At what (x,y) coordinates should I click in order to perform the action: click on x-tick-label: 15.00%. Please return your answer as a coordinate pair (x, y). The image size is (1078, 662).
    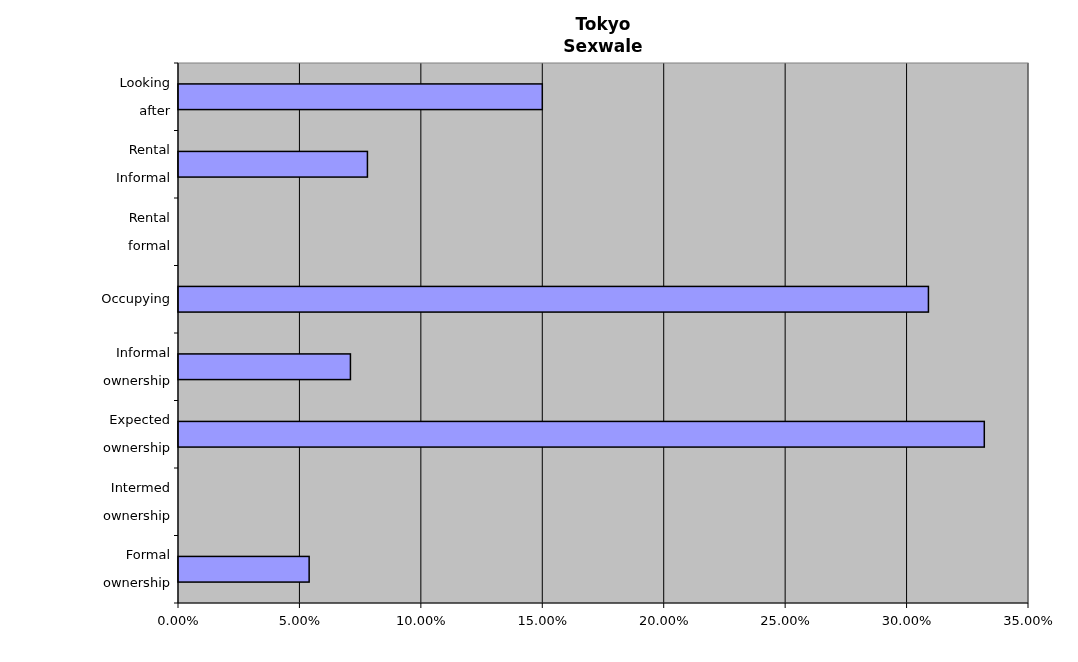
    Looking at the image, I should click on (542, 620).